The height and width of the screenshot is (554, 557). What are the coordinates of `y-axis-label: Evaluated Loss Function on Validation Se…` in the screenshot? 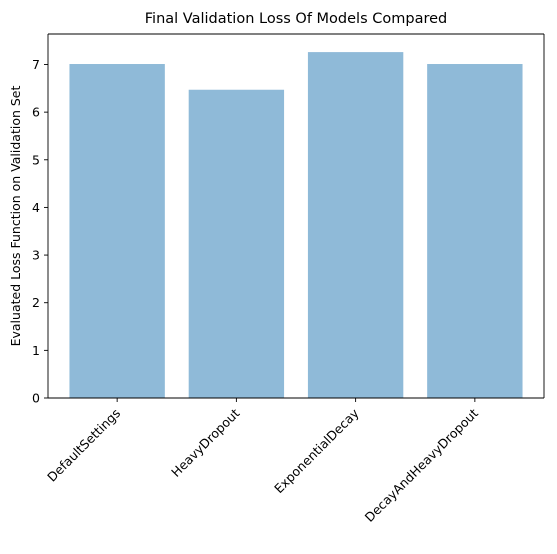 It's located at (15, 215).